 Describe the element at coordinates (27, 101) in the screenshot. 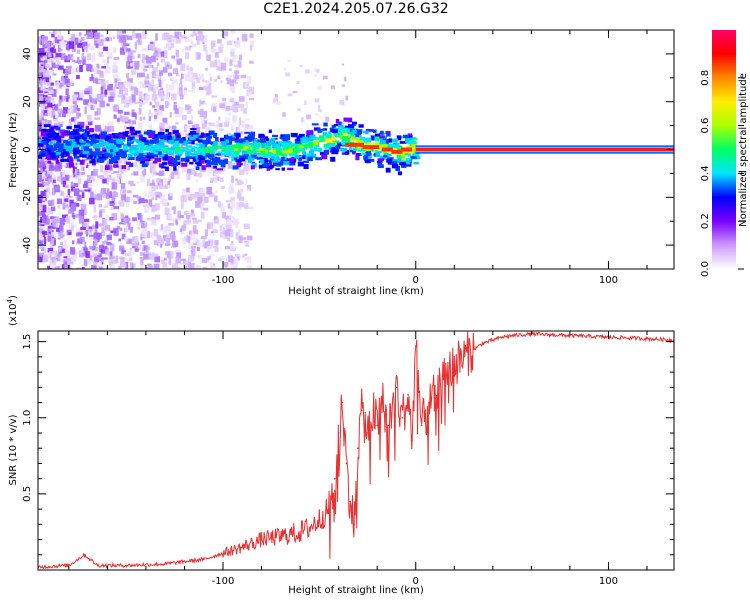

I see `spectrogram-y-tick-label: 20` at that location.